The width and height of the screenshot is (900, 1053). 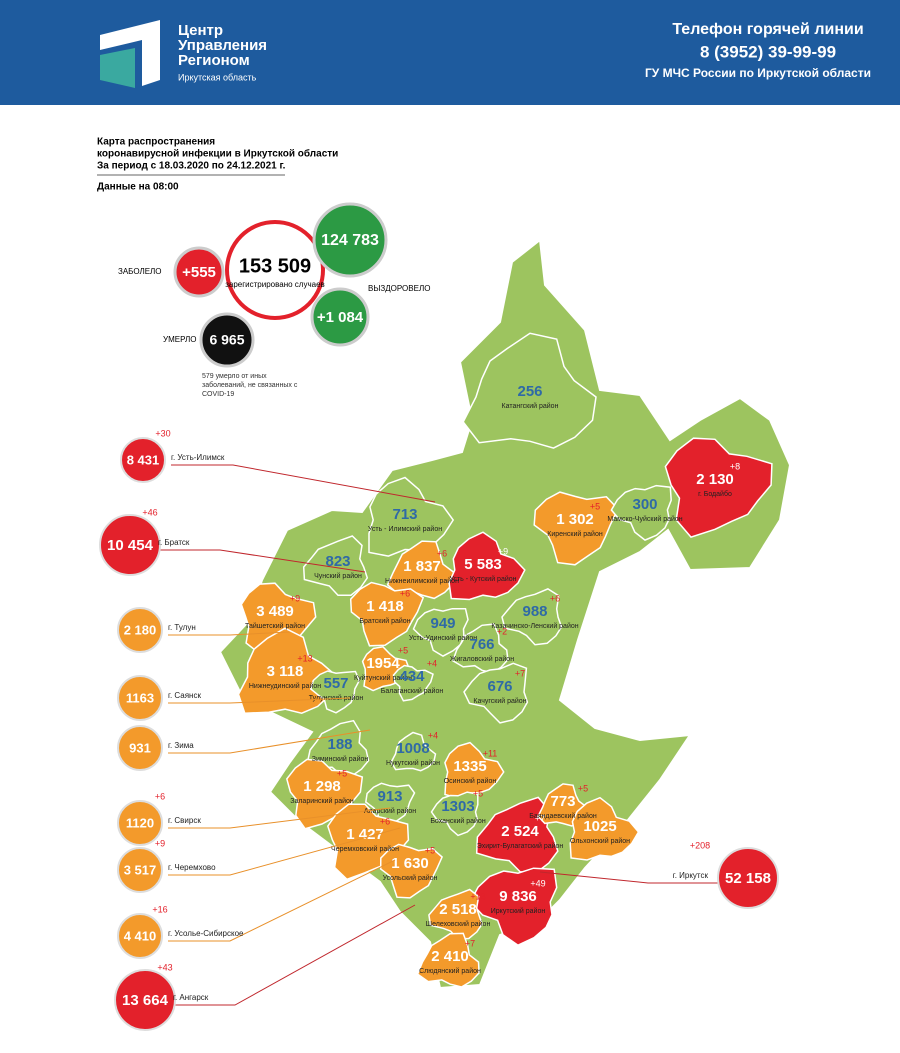 What do you see at coordinates (518, 896) in the screenshot?
I see `region-value: 9 836` at bounding box center [518, 896].